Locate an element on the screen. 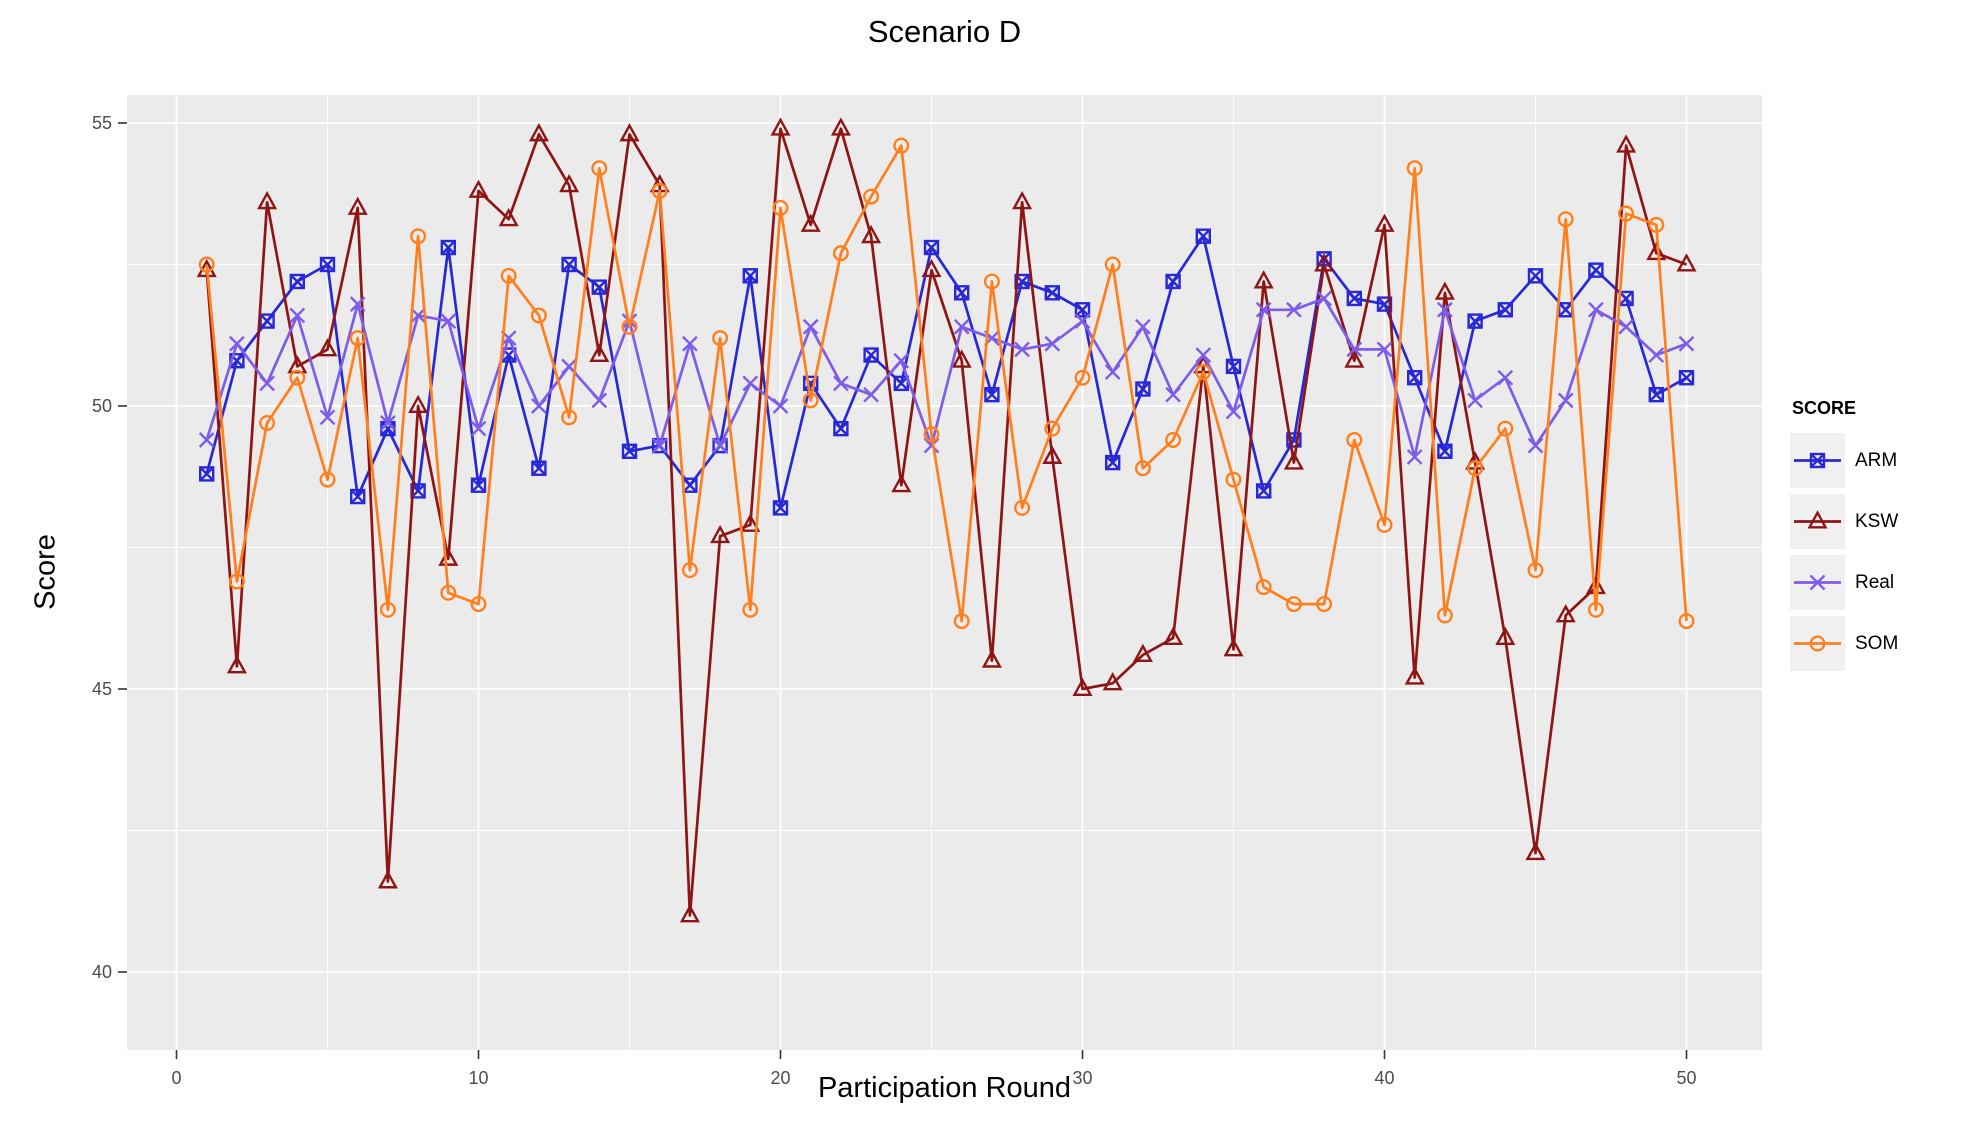  legend-key-circle-icon is located at coordinates (1817, 643).